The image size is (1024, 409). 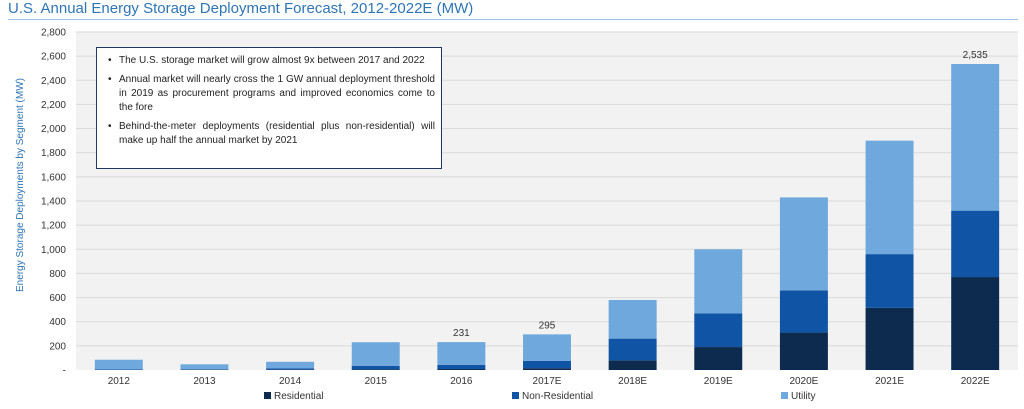 I want to click on y-tick-label: 2,000, so click(x=53, y=129).